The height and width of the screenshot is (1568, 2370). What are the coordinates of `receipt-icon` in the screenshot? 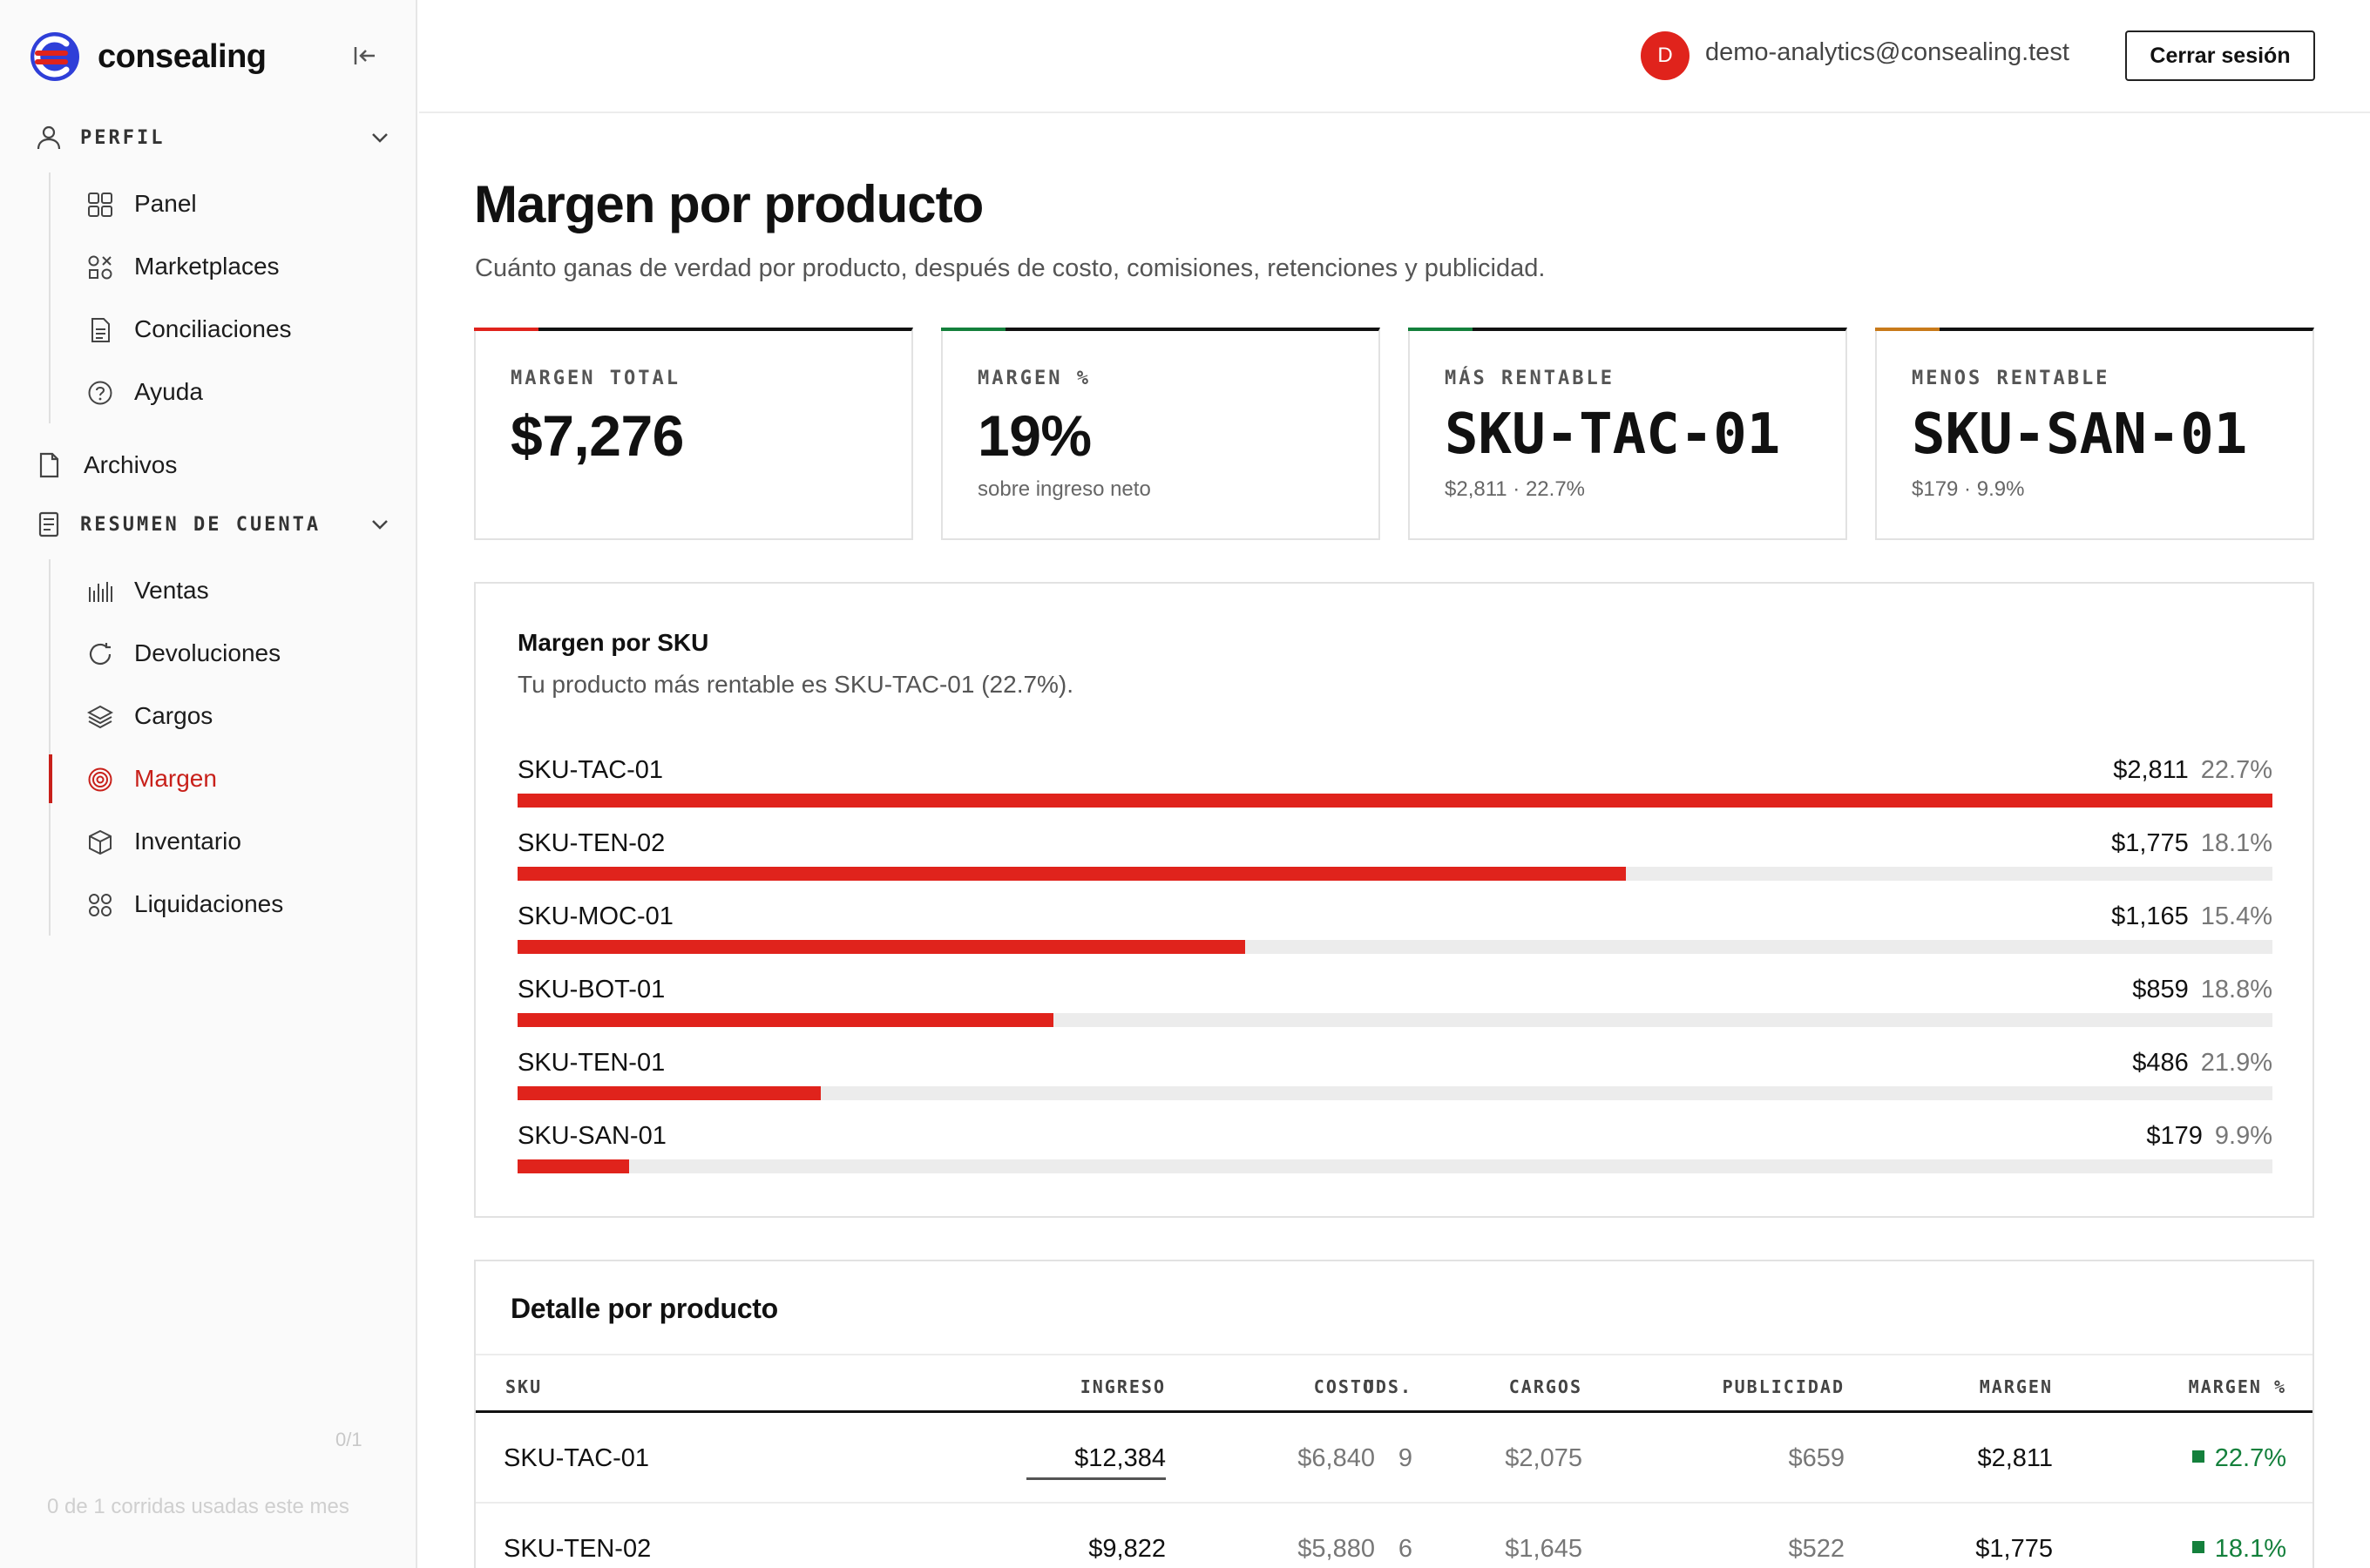 It's located at (48, 524).